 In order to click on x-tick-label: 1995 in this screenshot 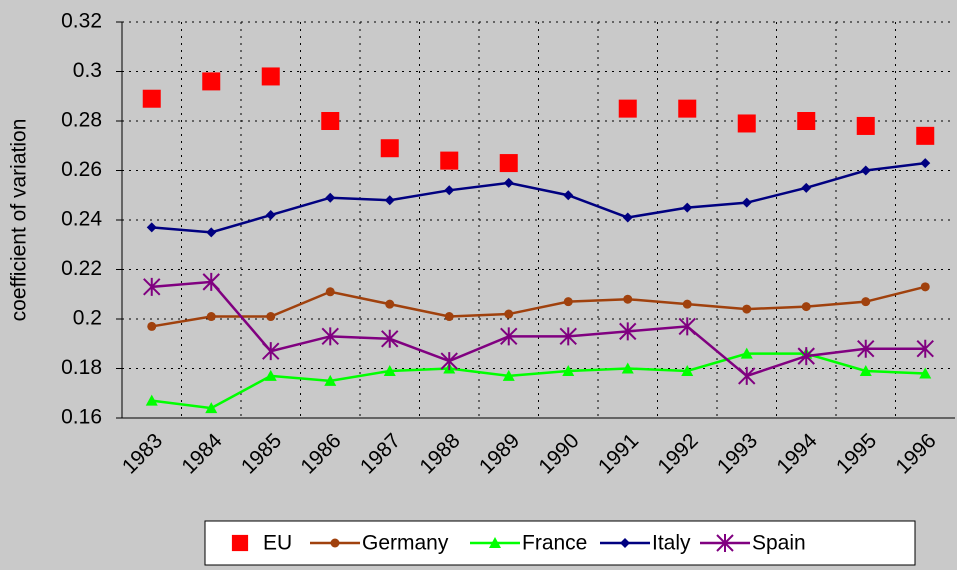, I will do `click(856, 453)`.